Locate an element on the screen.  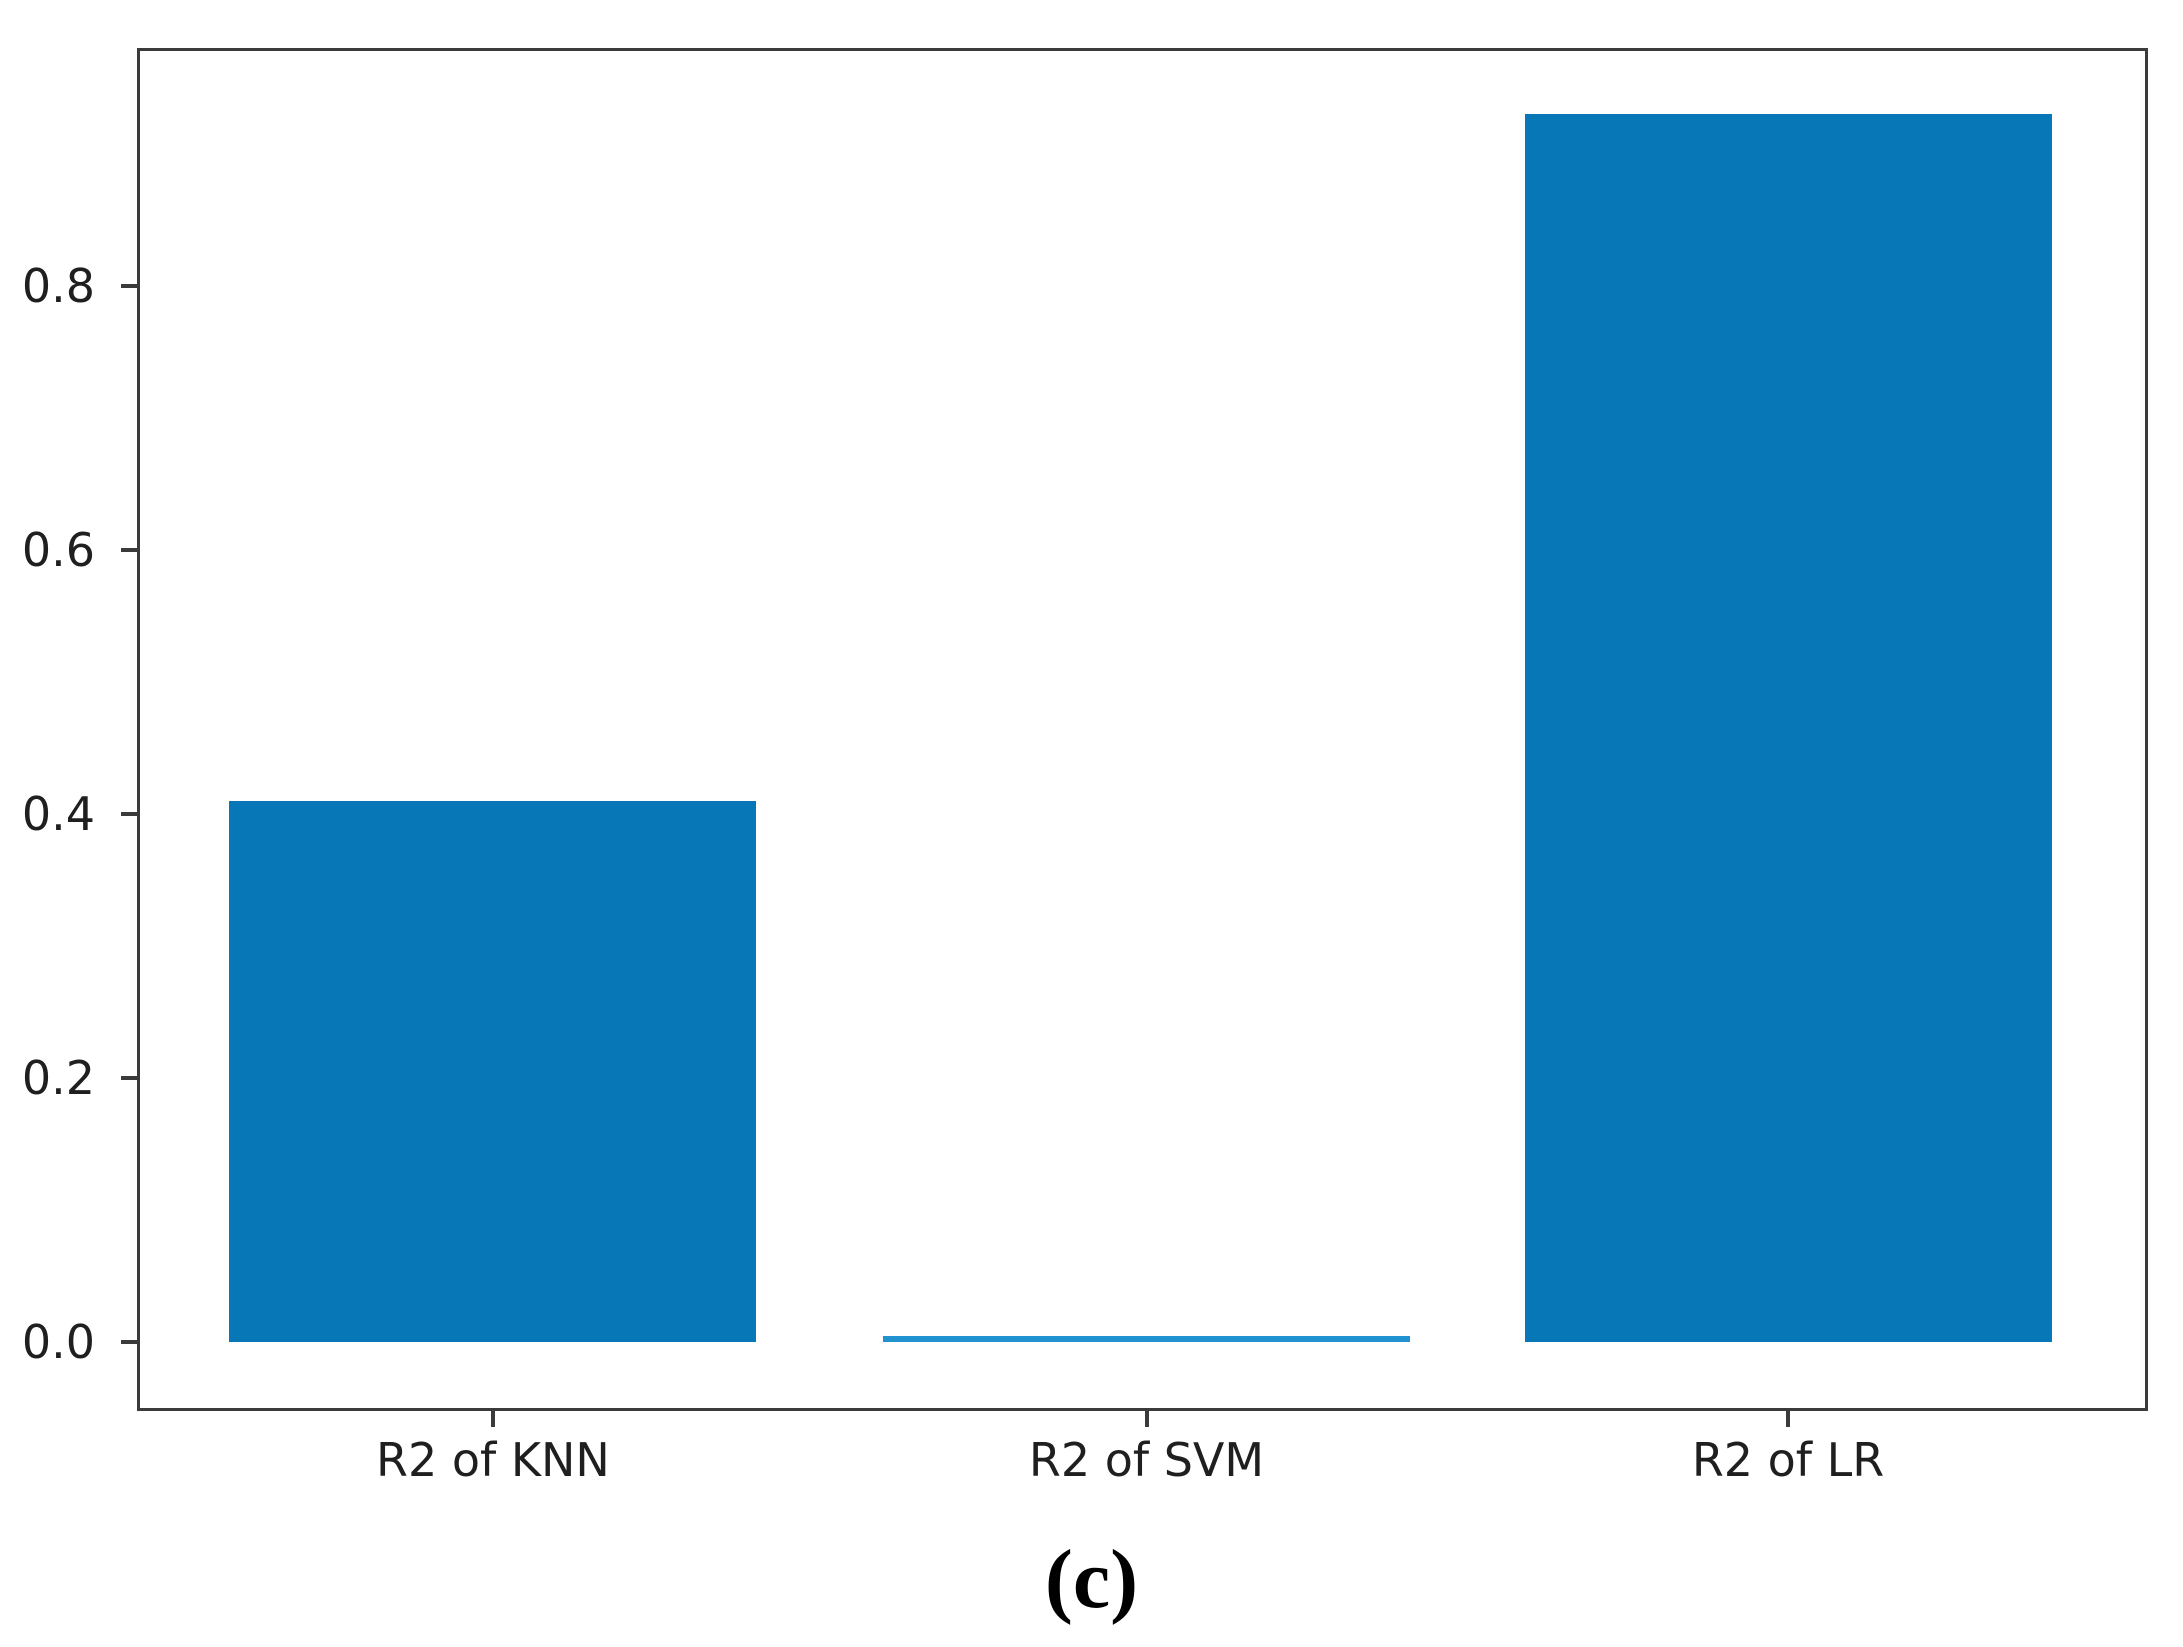
caption: (c) is located at coordinates (1091, 1579).